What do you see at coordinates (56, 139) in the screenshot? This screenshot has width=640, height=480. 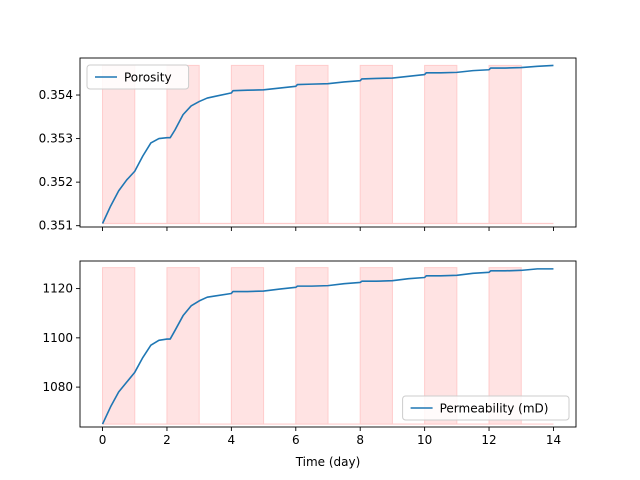 I see `y-tick-label: 0.353` at bounding box center [56, 139].